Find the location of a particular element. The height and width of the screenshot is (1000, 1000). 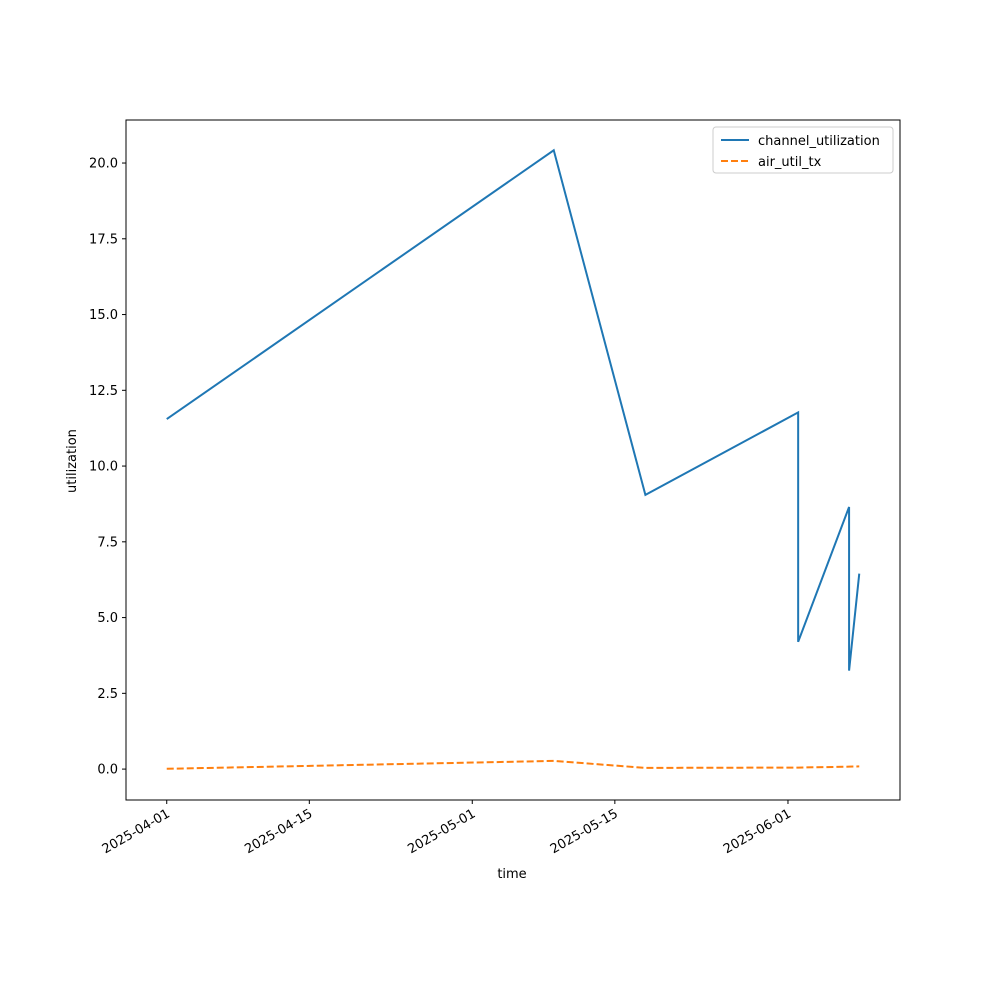

y-tick-label: 17.5 is located at coordinates (103, 239).